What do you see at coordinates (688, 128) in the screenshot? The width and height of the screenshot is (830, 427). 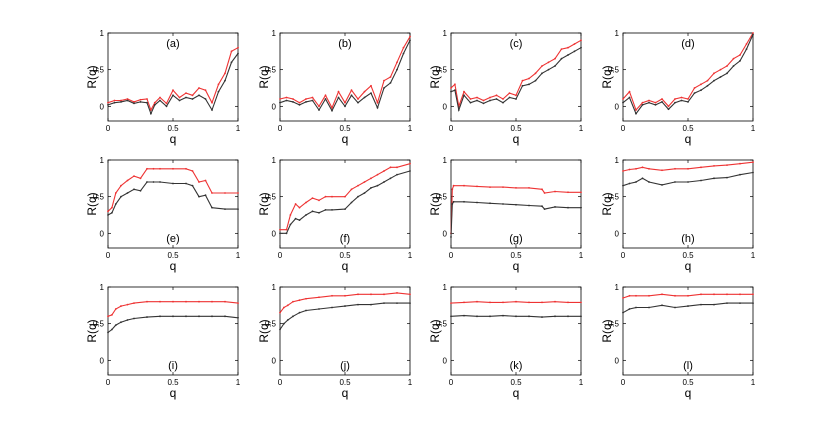 I see `x-tick-label: 0.5` at bounding box center [688, 128].